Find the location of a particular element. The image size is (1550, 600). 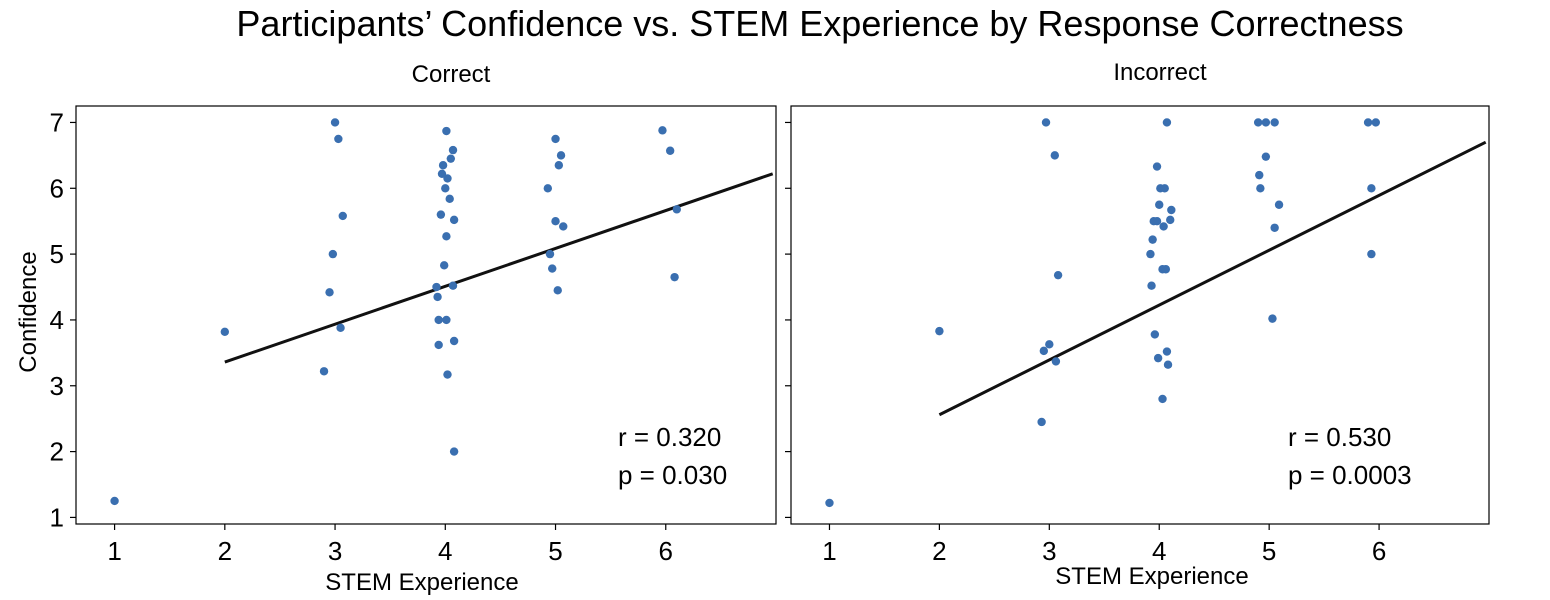

p-value-correct: p = 0.030 is located at coordinates (672, 475).